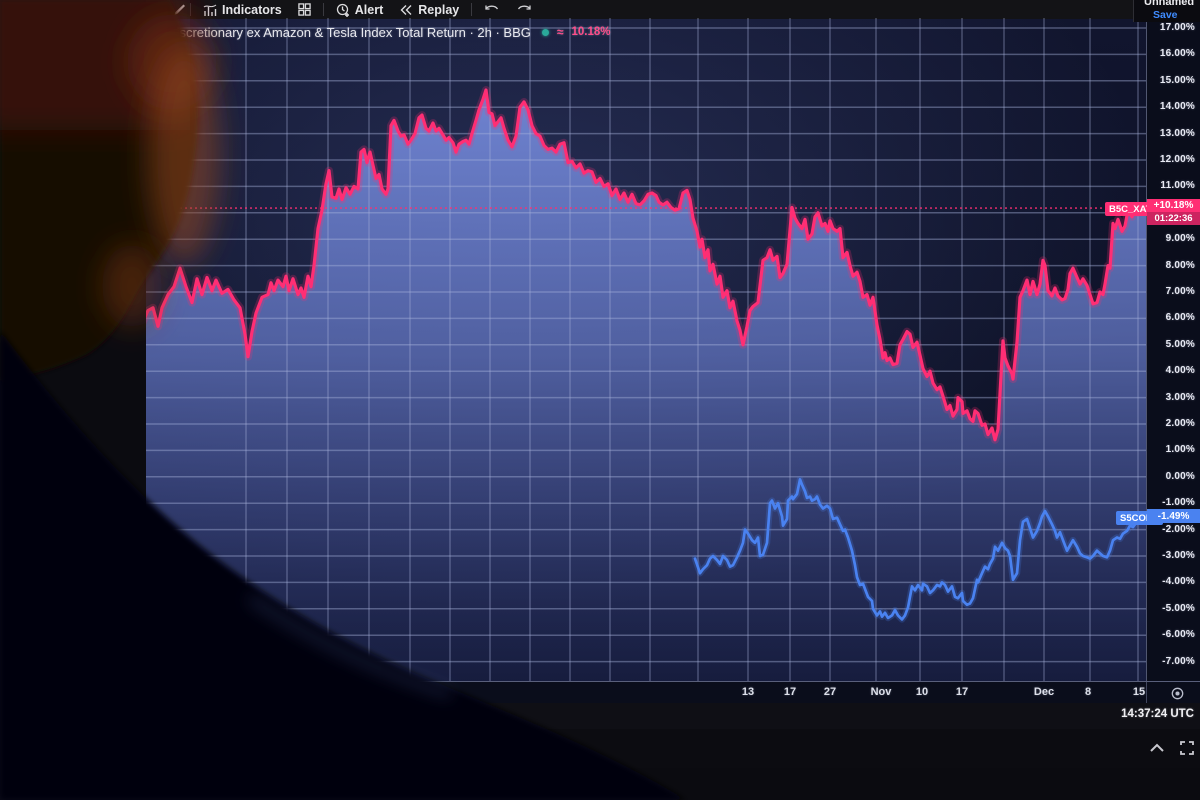 Image resolution: width=1200 pixels, height=800 pixels. What do you see at coordinates (1178, 529) in the screenshot?
I see `price-scale-label: -2.00%` at bounding box center [1178, 529].